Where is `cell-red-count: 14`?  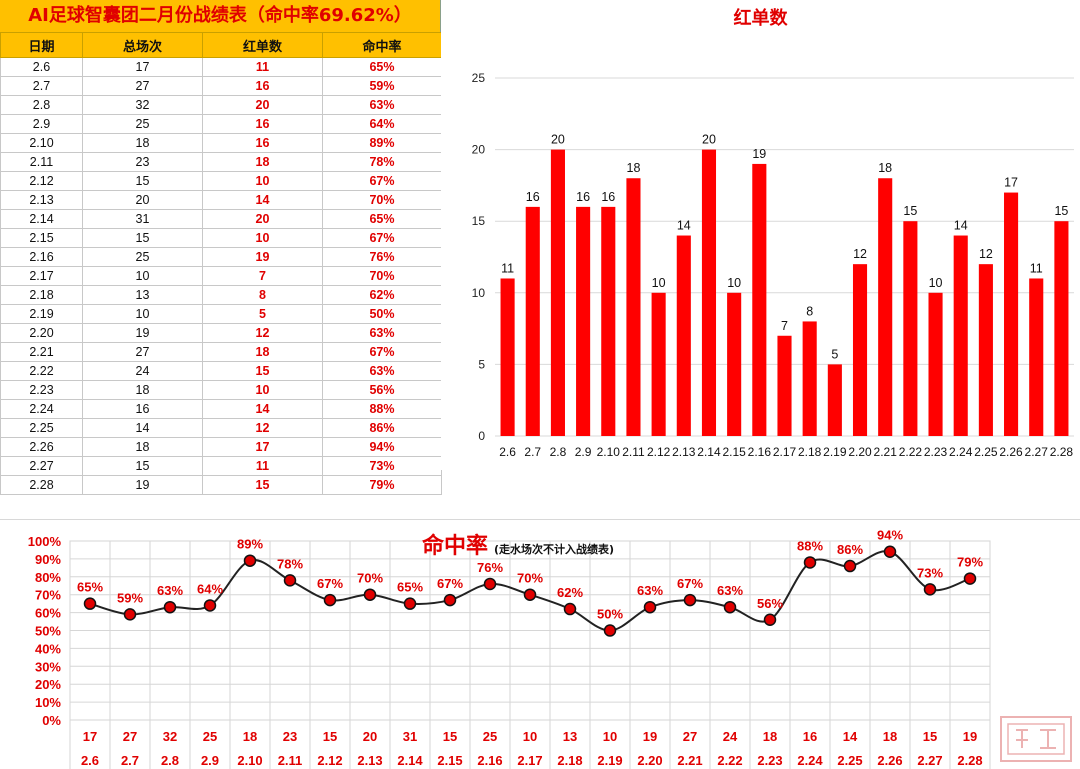 cell-red-count: 14 is located at coordinates (262, 200).